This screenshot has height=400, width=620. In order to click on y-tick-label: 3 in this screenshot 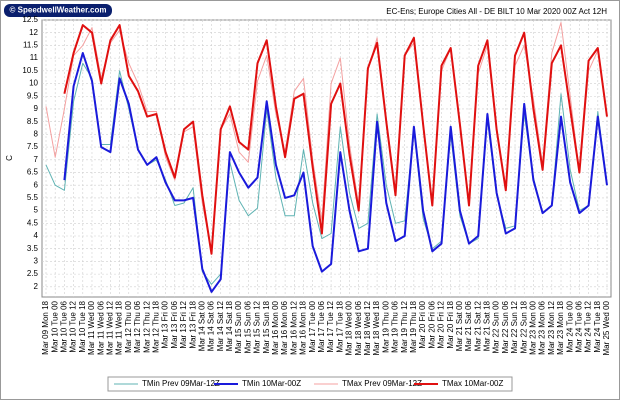, I will do `click(36, 261)`.